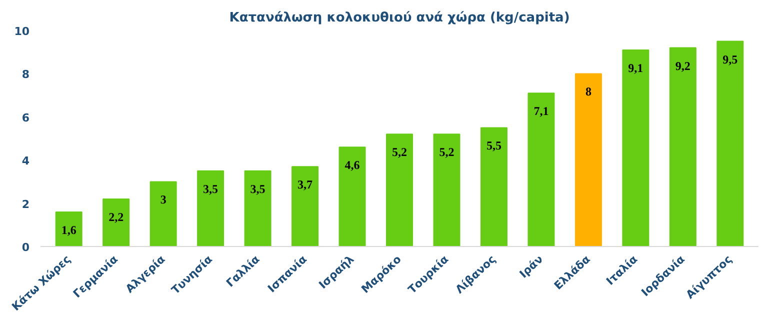  What do you see at coordinates (399, 18) in the screenshot?
I see `chart-title: Κατανάλωση κολοκυθιού ανά χώρα (kg/capita)` at bounding box center [399, 18].